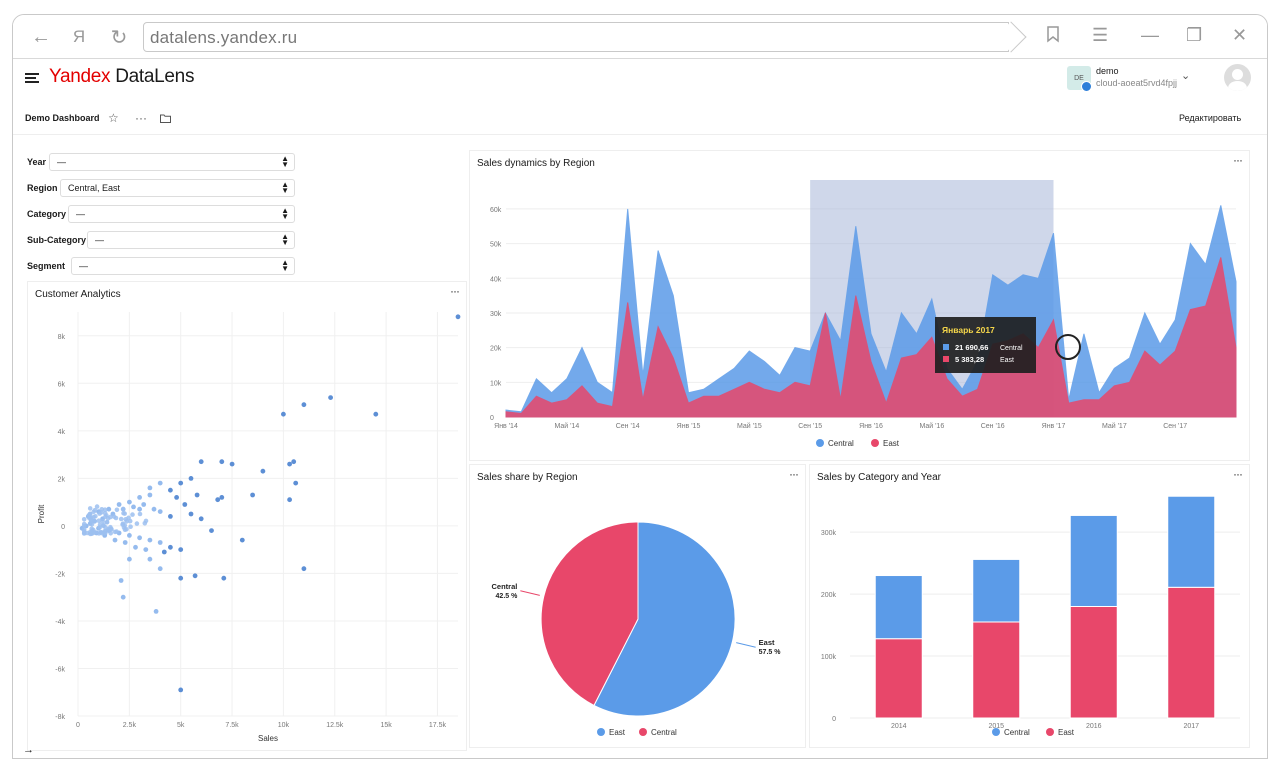 Image resolution: width=1280 pixels, height=759 pixels. I want to click on selector-segment: Segment — ▲ ▼, so click(162, 266).